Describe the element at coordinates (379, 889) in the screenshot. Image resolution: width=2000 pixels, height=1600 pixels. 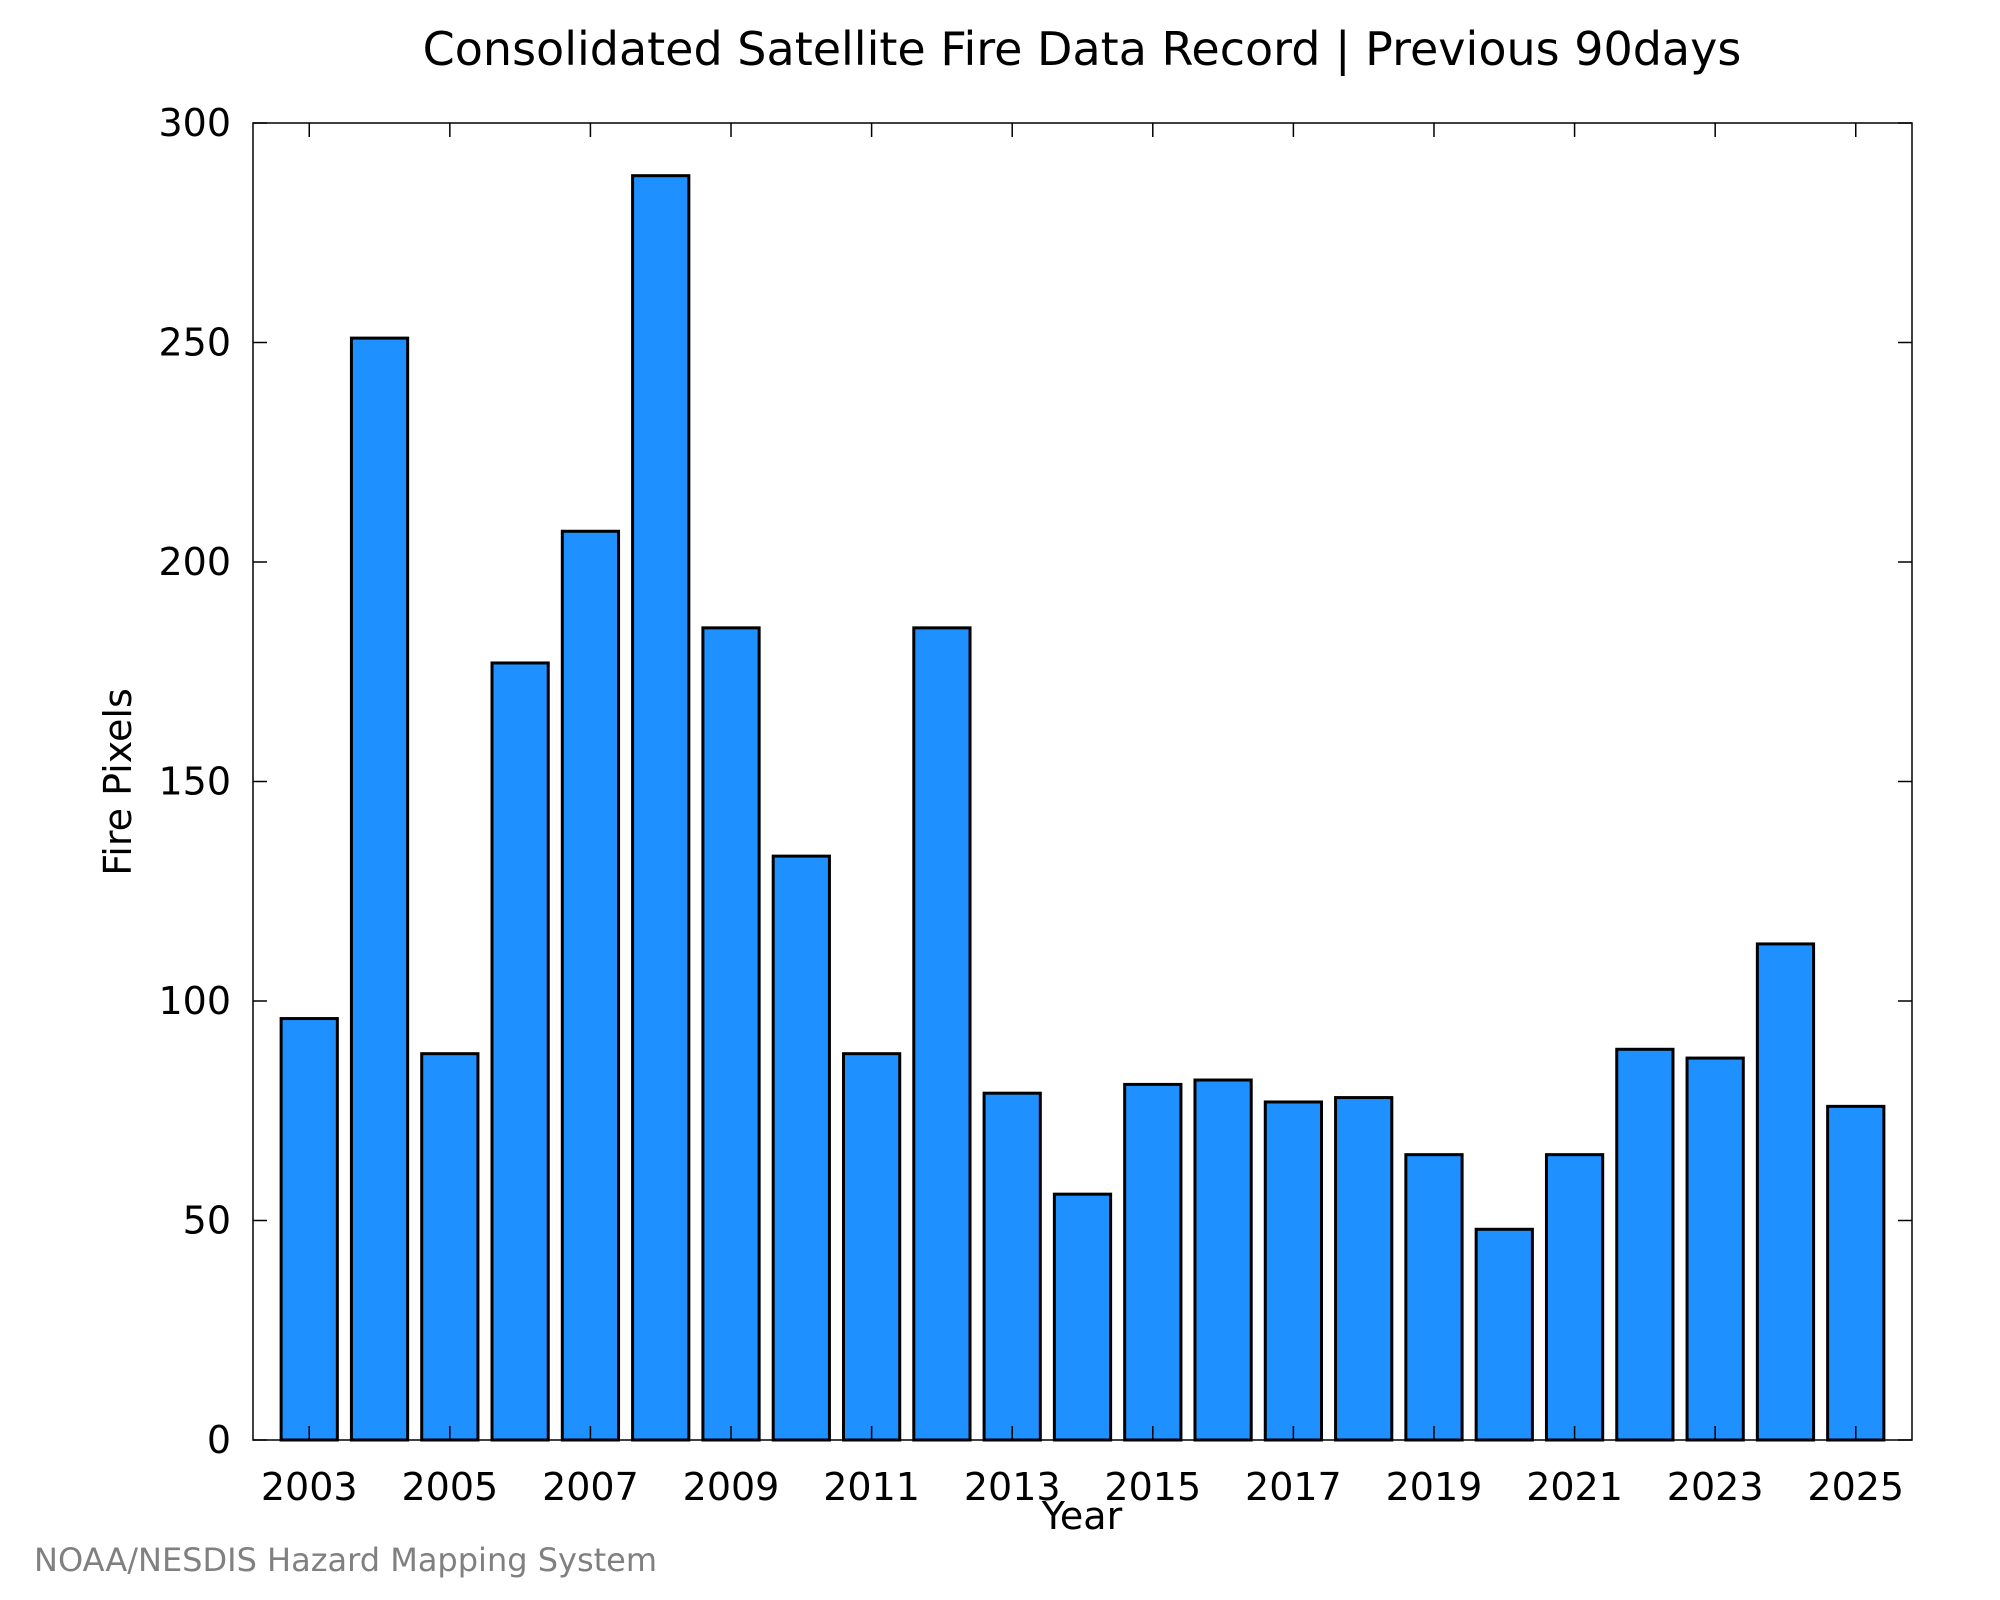
I see `bar-2004` at that location.